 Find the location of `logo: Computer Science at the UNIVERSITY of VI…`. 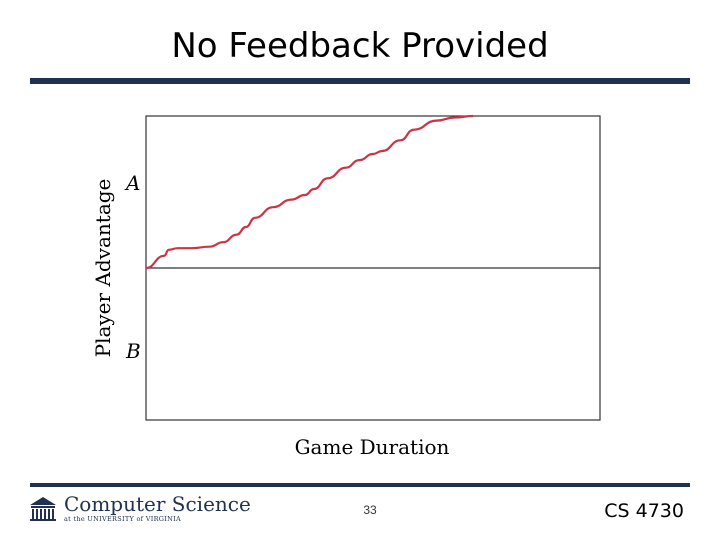

logo: Computer Science at the UNIVERSITY of VI… is located at coordinates (139, 508).